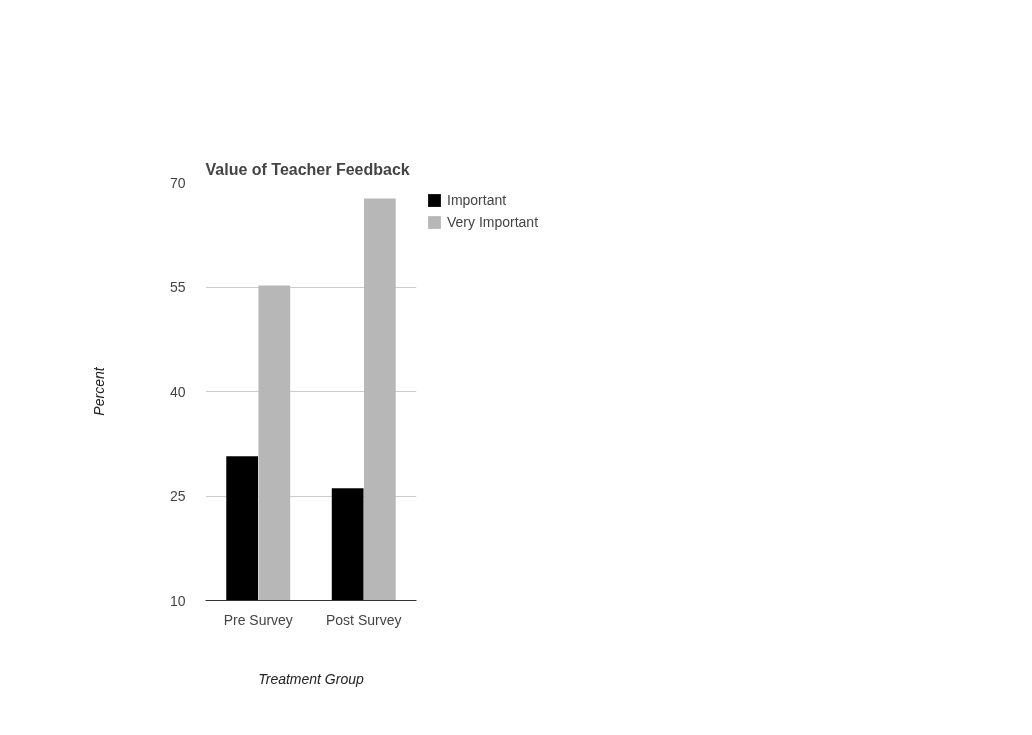 The width and height of the screenshot is (1032, 735). I want to click on x-tick-label: Pre Survey, so click(258, 619).